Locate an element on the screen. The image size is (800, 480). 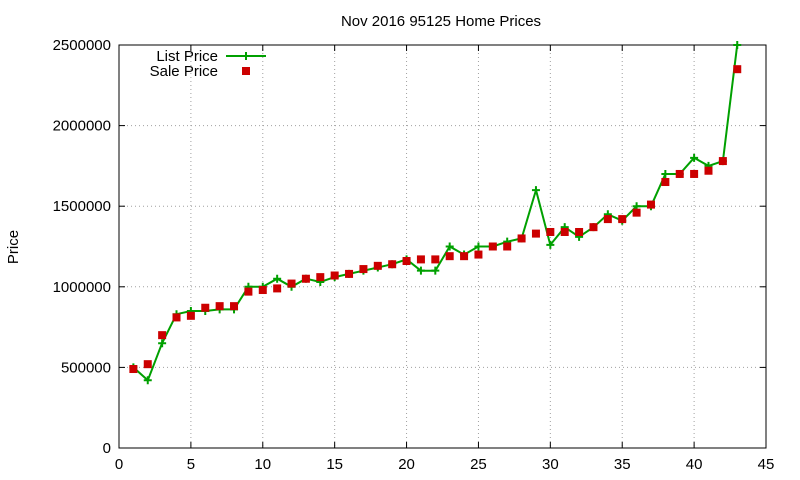
y-axis-label: Price is located at coordinates (13, 247).